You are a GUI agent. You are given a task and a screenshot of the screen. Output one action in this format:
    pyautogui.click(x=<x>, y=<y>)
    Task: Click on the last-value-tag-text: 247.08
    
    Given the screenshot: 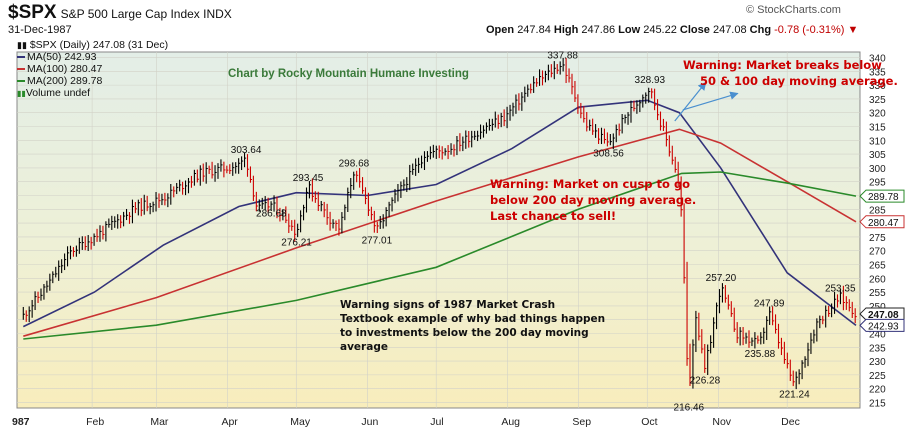 What is the action you would take?
    pyautogui.click(x=883, y=315)
    